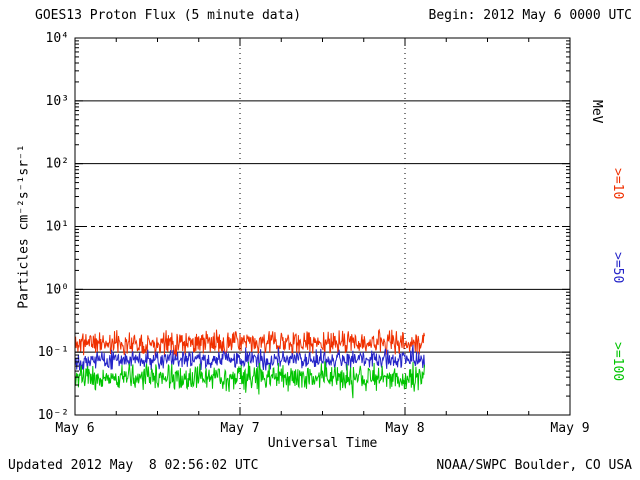  What do you see at coordinates (168, 15) in the screenshot?
I see `chart-title: GOES13 Proton Flux (5 minute data)` at bounding box center [168, 15].